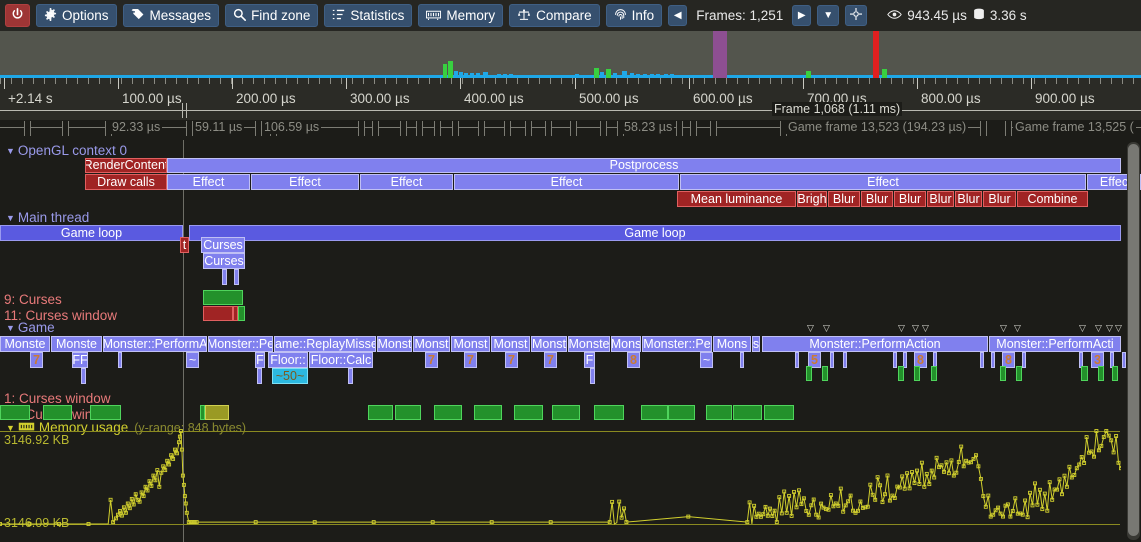 The width and height of the screenshot is (1141, 542). What do you see at coordinates (126, 165) in the screenshot?
I see `timeline-zone: RenderContent` at bounding box center [126, 165].